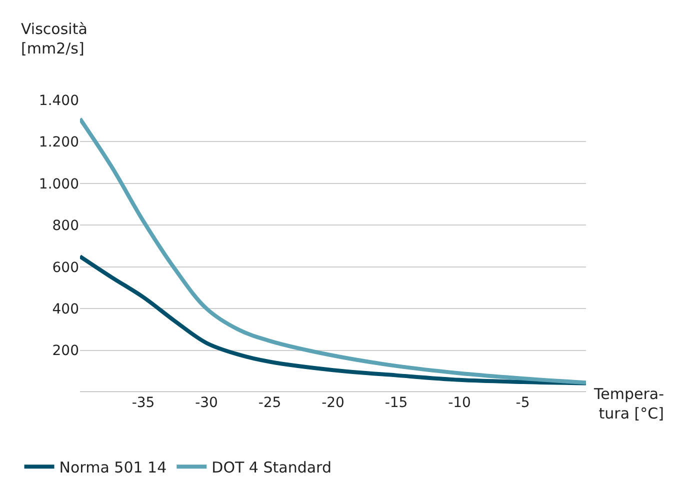 Image resolution: width=686 pixels, height=495 pixels. I want to click on x-tick-label: -35, so click(143, 403).